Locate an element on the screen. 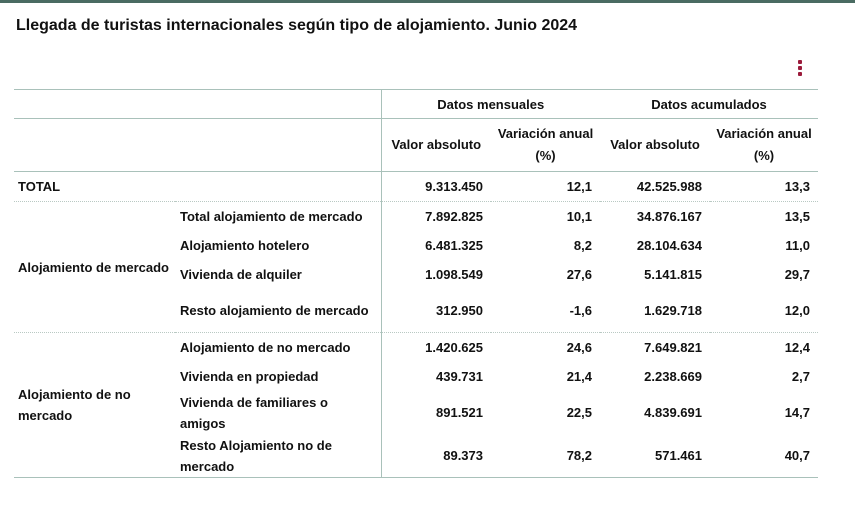 This screenshot has width=855, height=516. cell-variacion-acumulado: 13,5 is located at coordinates (797, 216).